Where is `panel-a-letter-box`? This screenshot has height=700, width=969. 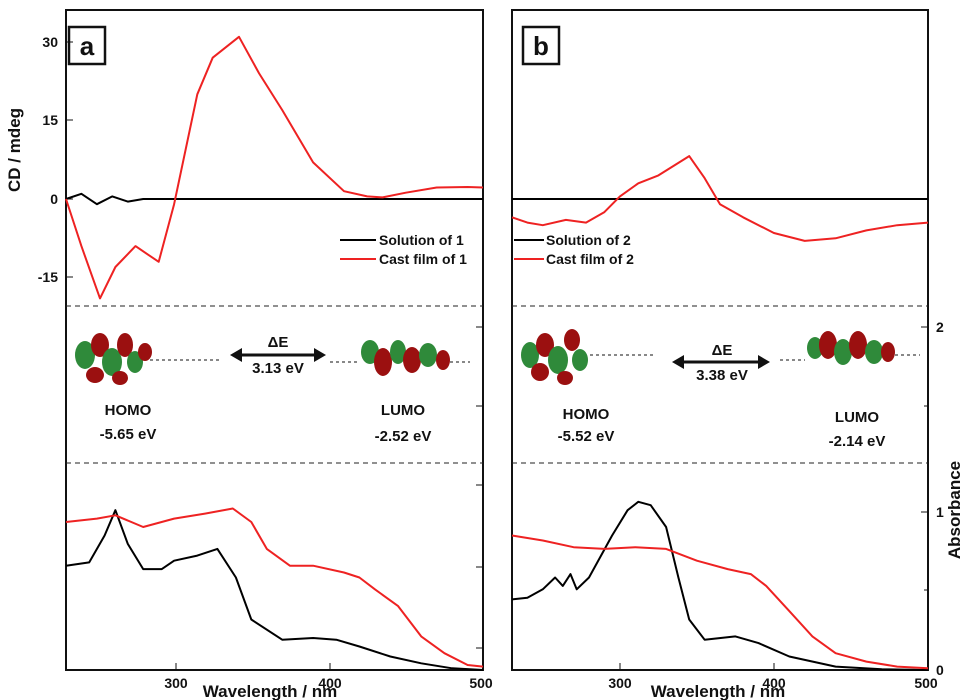 panel-a-letter-box is located at coordinates (87, 45).